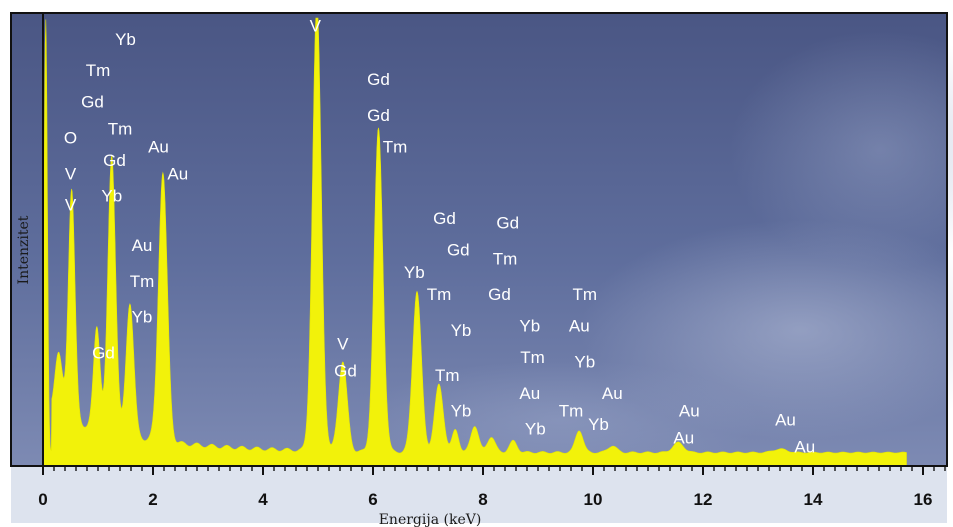  Describe the element at coordinates (372, 499) in the screenshot. I see `x-tick-label: 6` at that location.